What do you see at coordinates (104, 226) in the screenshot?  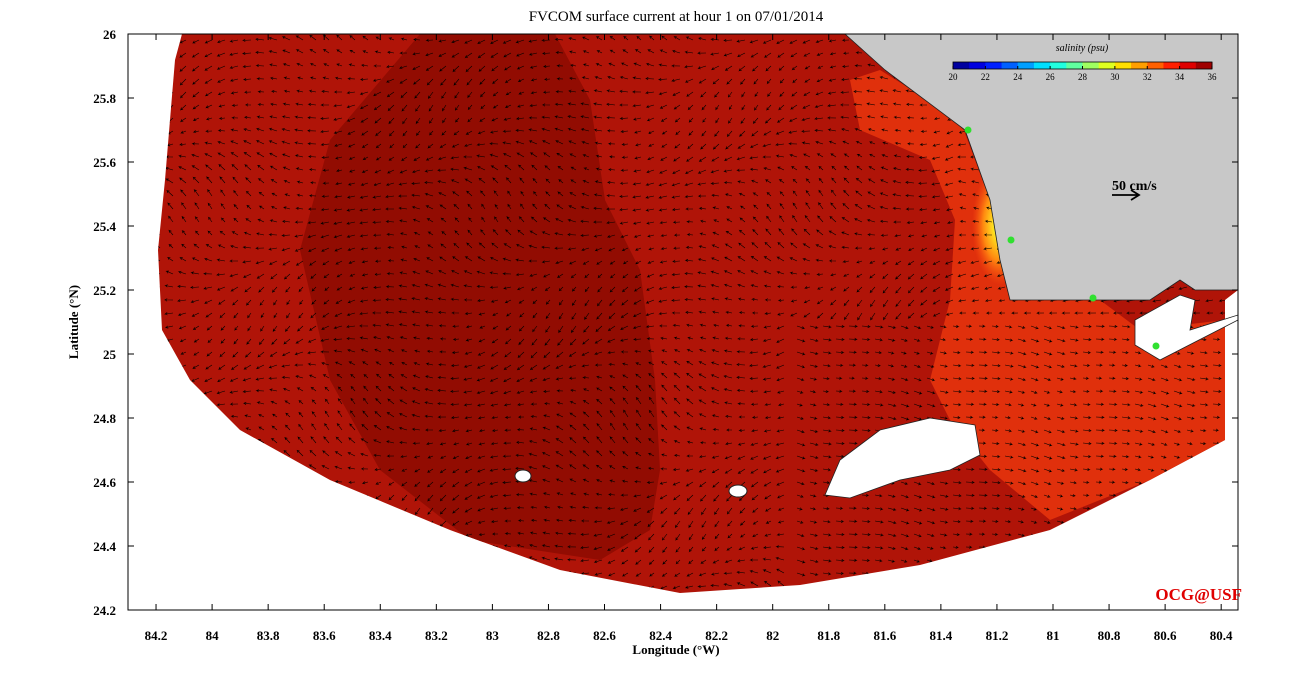 I see `y-tick-label: 25.4` at bounding box center [104, 226].